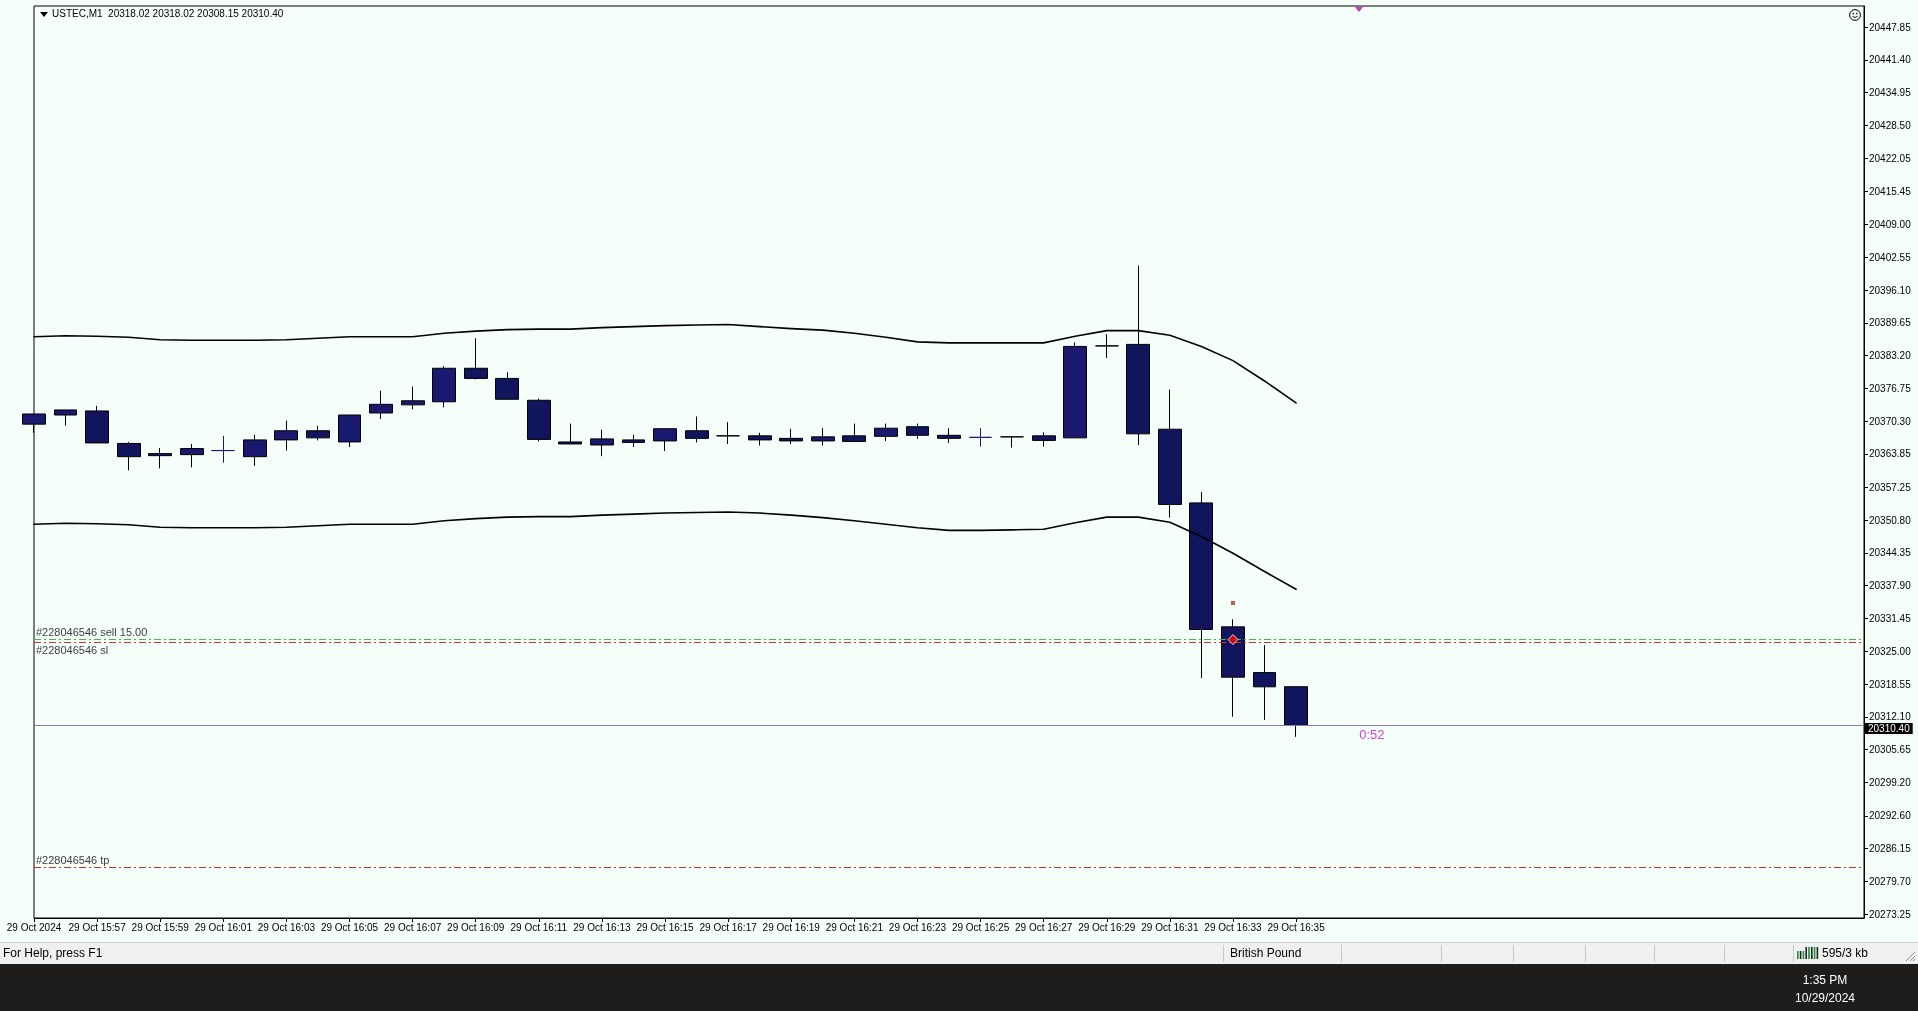  Describe the element at coordinates (1890, 618) in the screenshot. I see `y-tick-label: 20331.45` at that location.